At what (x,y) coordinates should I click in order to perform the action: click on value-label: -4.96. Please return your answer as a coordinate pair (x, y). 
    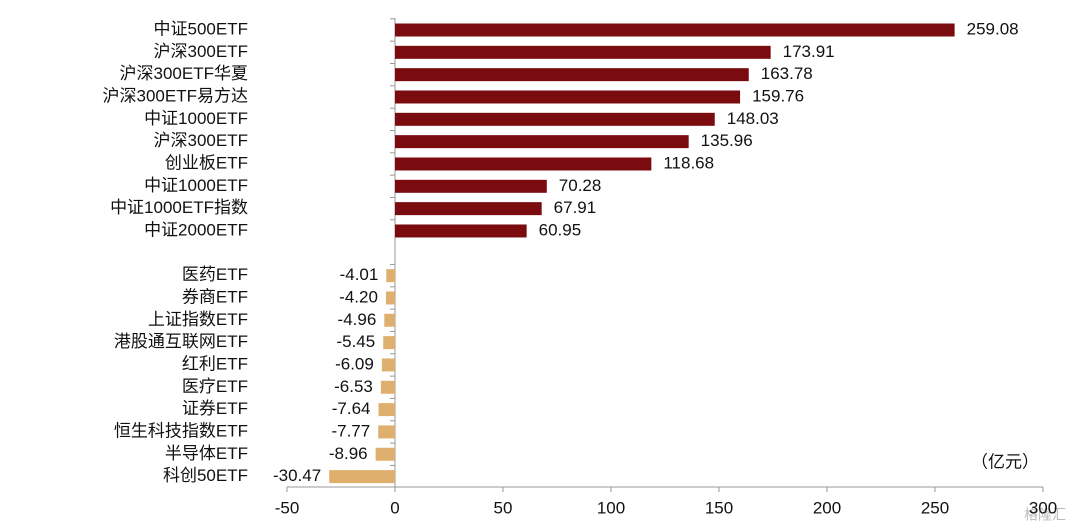
    Looking at the image, I should click on (357, 319).